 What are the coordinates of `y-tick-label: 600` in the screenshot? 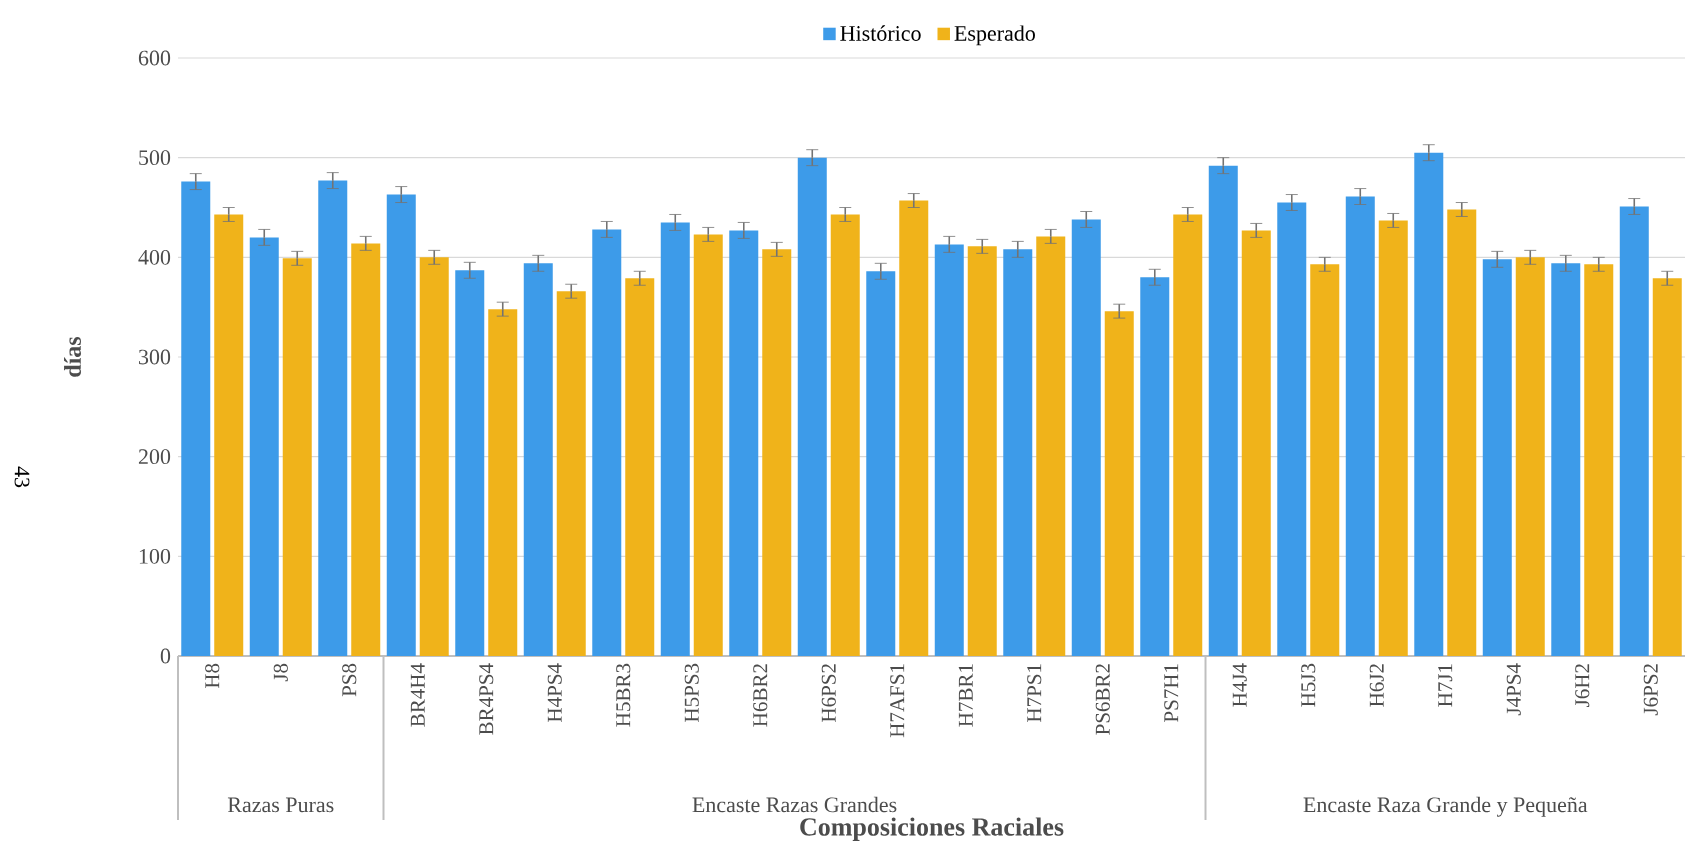 It's located at (154, 58).